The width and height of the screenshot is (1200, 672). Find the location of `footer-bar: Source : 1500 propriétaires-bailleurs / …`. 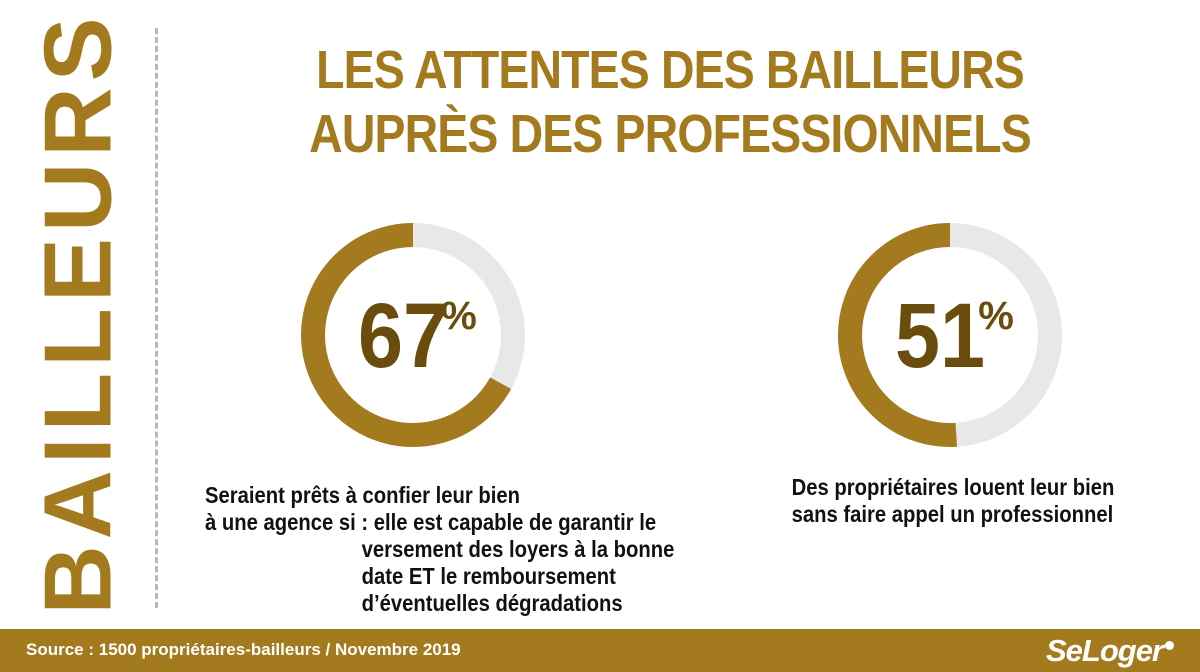

footer-bar: Source : 1500 propriétaires-bailleurs / … is located at coordinates (600, 650).